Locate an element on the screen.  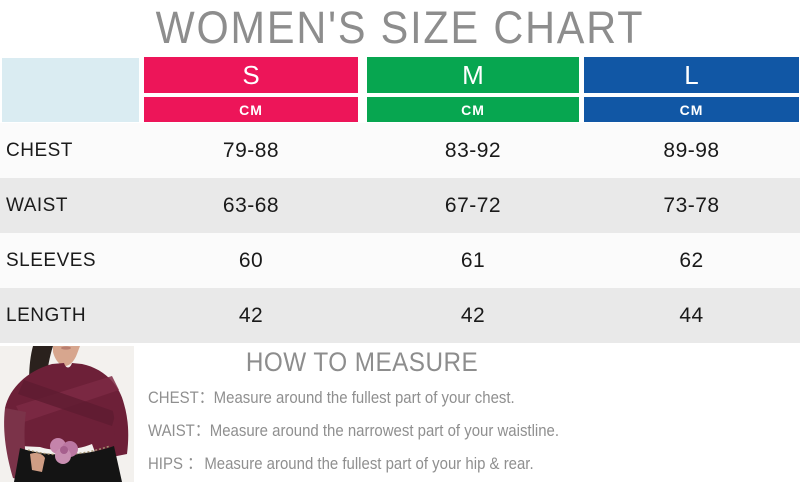
table-row-length: LENGTH 42 42 44 is located at coordinates (400, 315).